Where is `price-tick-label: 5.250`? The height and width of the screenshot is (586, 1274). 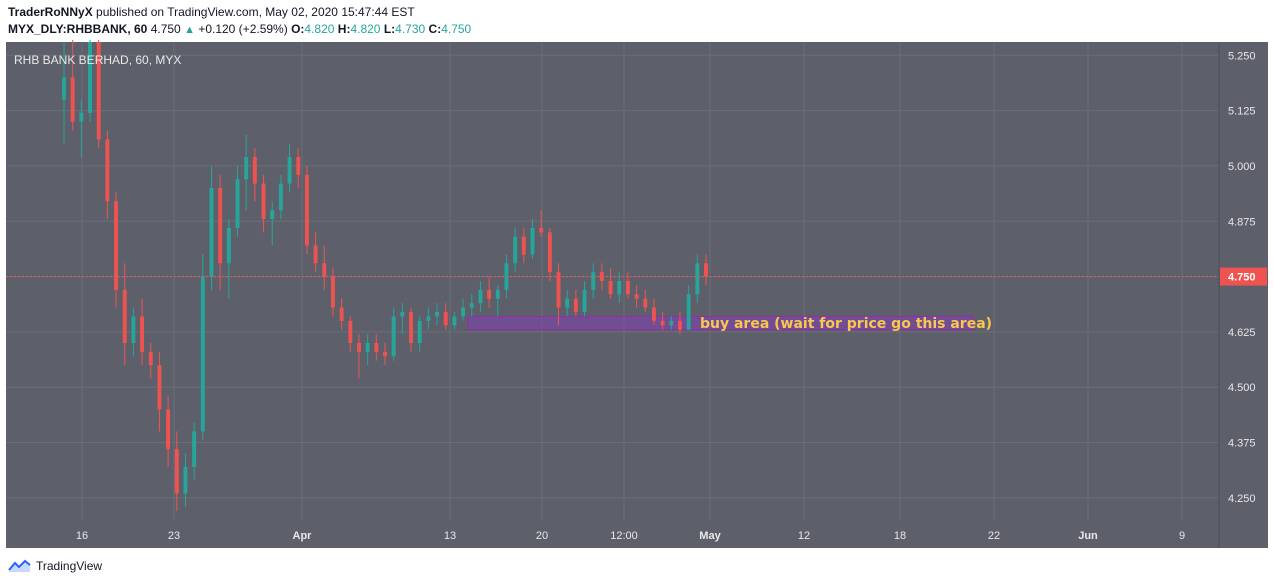 price-tick-label: 5.250 is located at coordinates (1242, 56).